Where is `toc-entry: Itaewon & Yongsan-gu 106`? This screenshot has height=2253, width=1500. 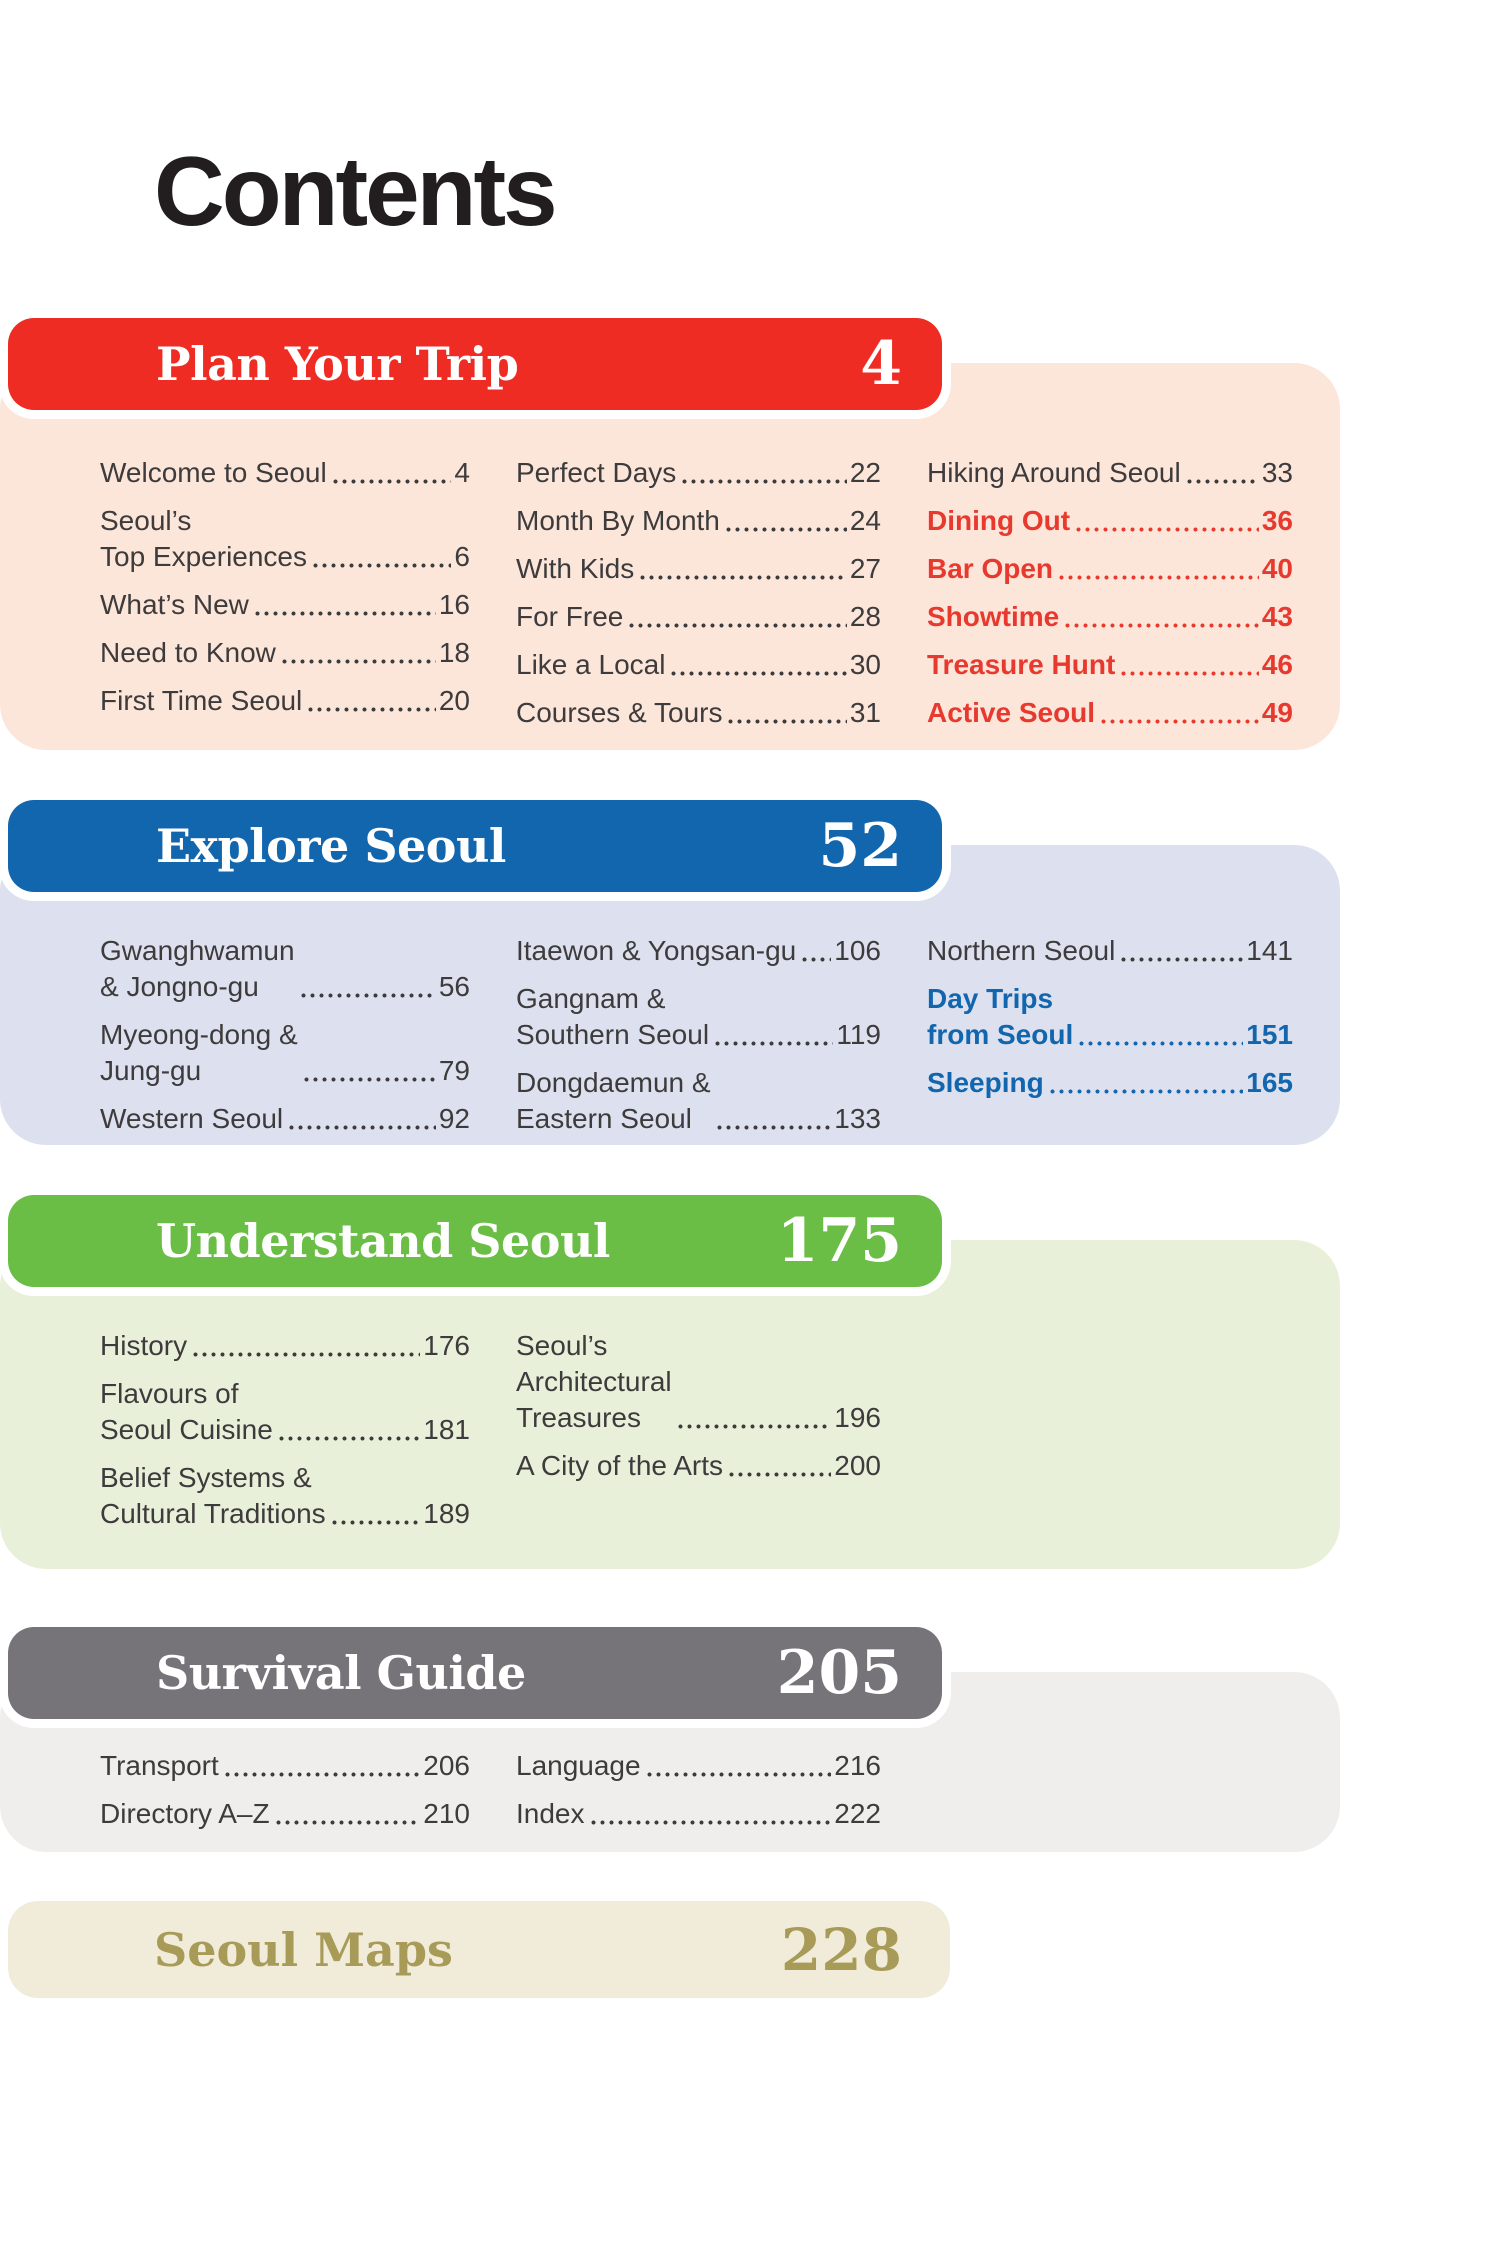 toc-entry: Itaewon & Yongsan-gu 106 is located at coordinates (698, 951).